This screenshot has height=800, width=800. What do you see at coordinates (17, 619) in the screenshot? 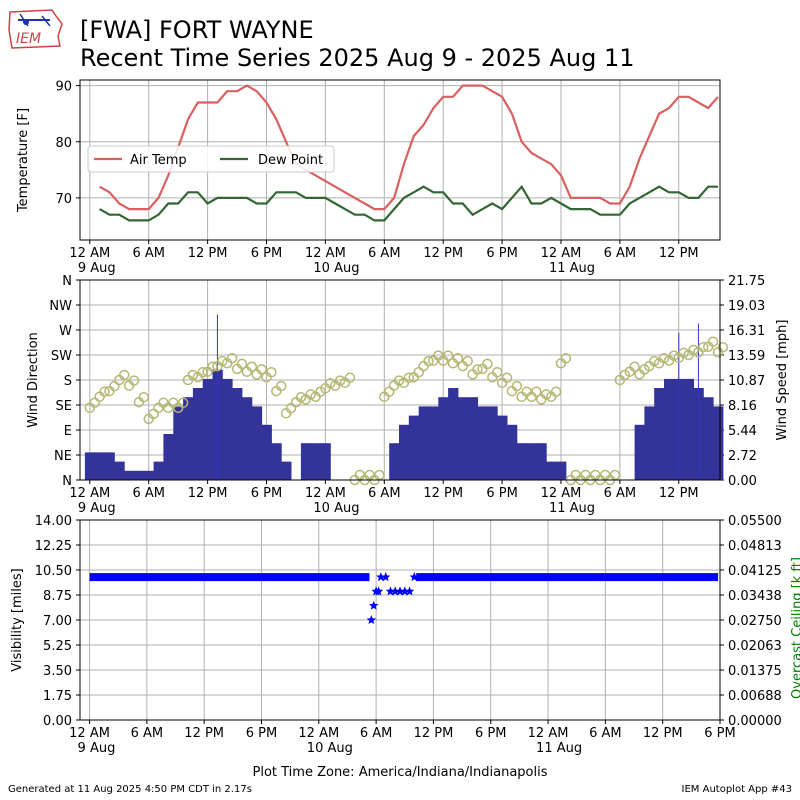
I see `y-axis-label: Visibility [miles]` at bounding box center [17, 619].